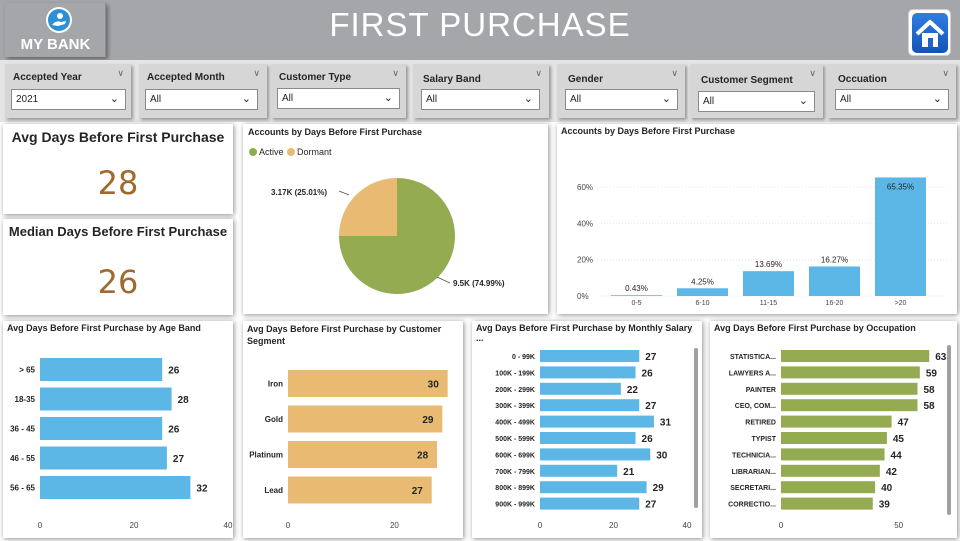 This screenshot has width=960, height=541. I want to click on accepted-year-slicer: Accepted Year ∨ 2021 ⌄, so click(68, 91).